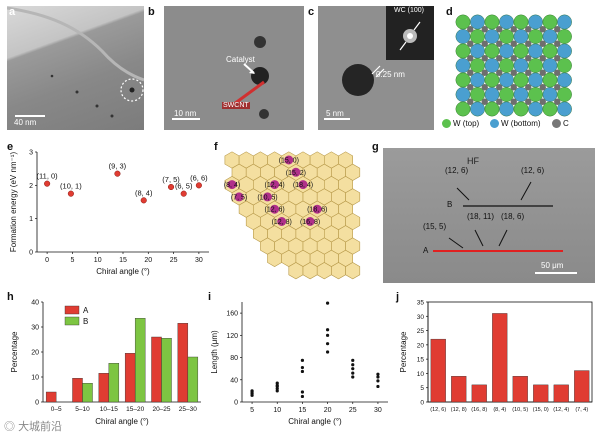 The width and height of the screenshot is (600, 436). Describe the element at coordinates (10, 147) in the screenshot. I see `panel-e-letter: e` at that location.